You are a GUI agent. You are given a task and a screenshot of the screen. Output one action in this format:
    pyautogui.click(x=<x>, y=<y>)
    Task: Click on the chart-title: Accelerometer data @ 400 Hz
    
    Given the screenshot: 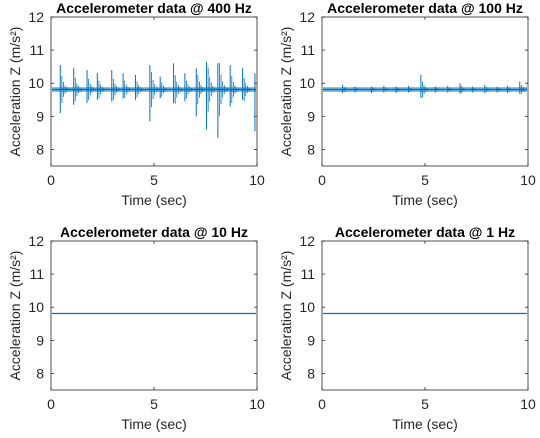 What is the action you would take?
    pyautogui.click(x=154, y=8)
    